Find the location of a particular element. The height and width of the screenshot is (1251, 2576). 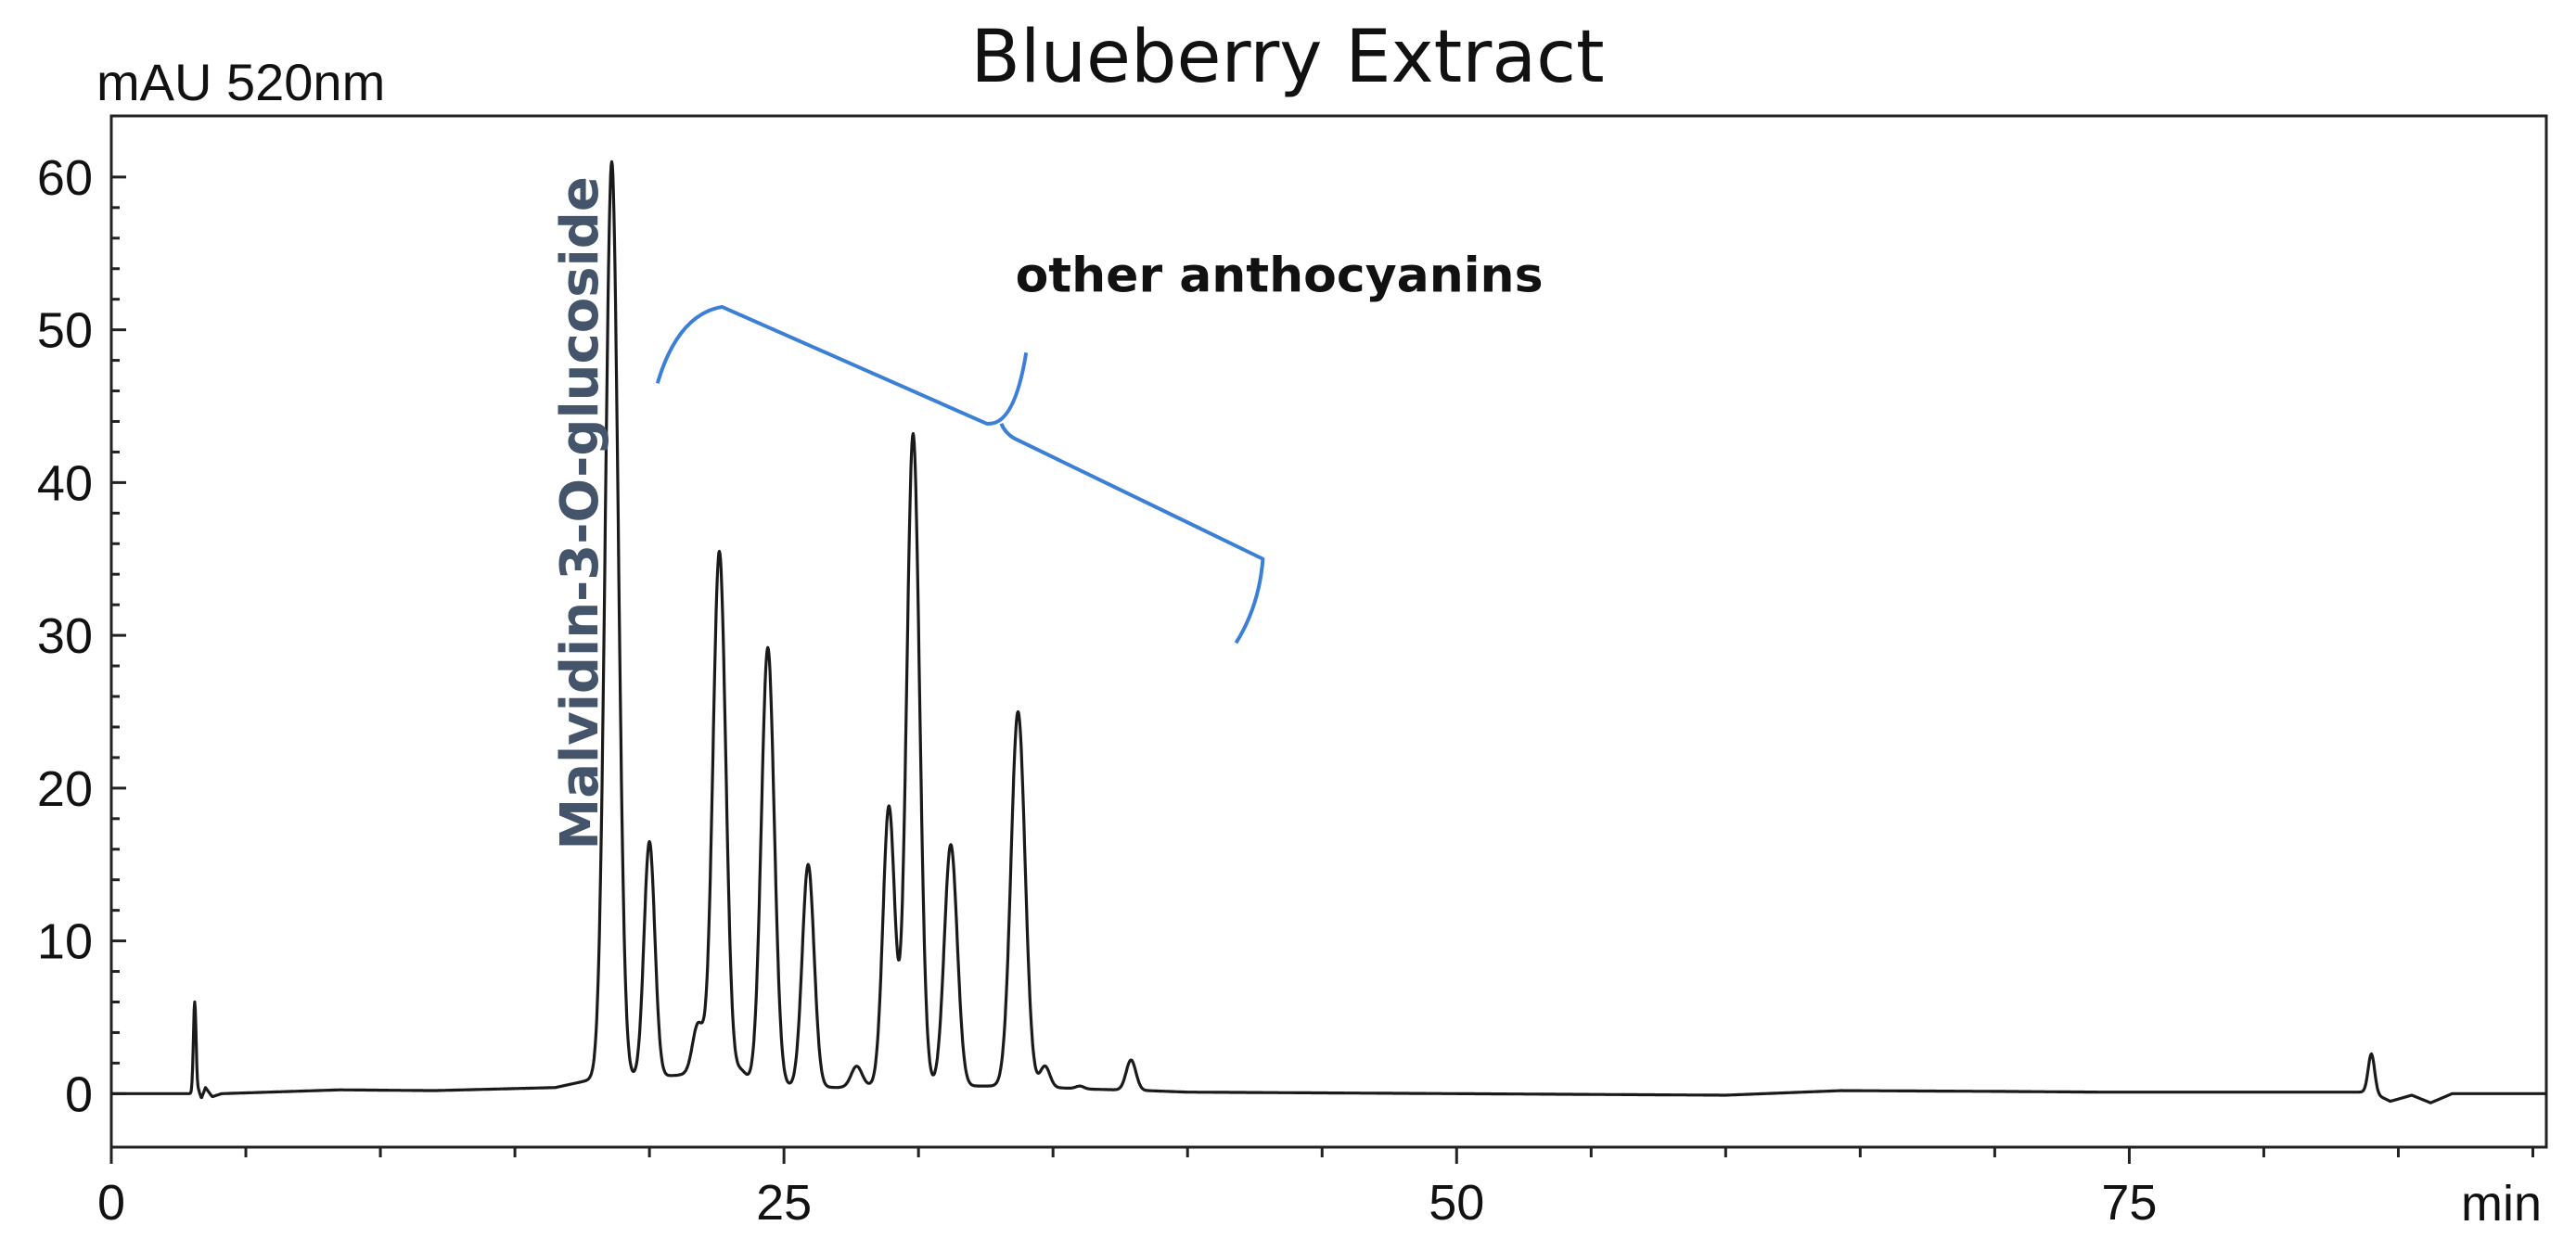

peak-label-malvidin: Malvidin-3-O-glucoside is located at coordinates (580, 512).